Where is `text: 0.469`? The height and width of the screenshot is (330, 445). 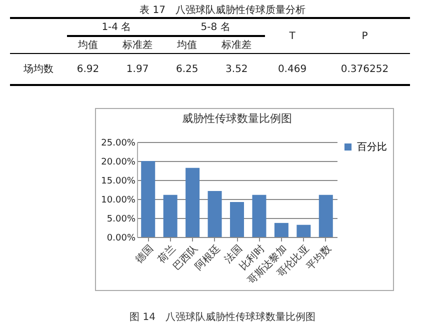 text: 0.469 is located at coordinates (292, 69).